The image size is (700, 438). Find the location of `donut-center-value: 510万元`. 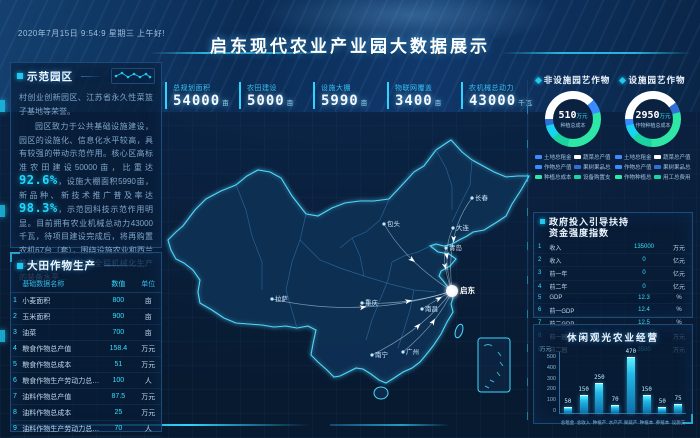

donut-center-value: 510万元 is located at coordinates (573, 115).